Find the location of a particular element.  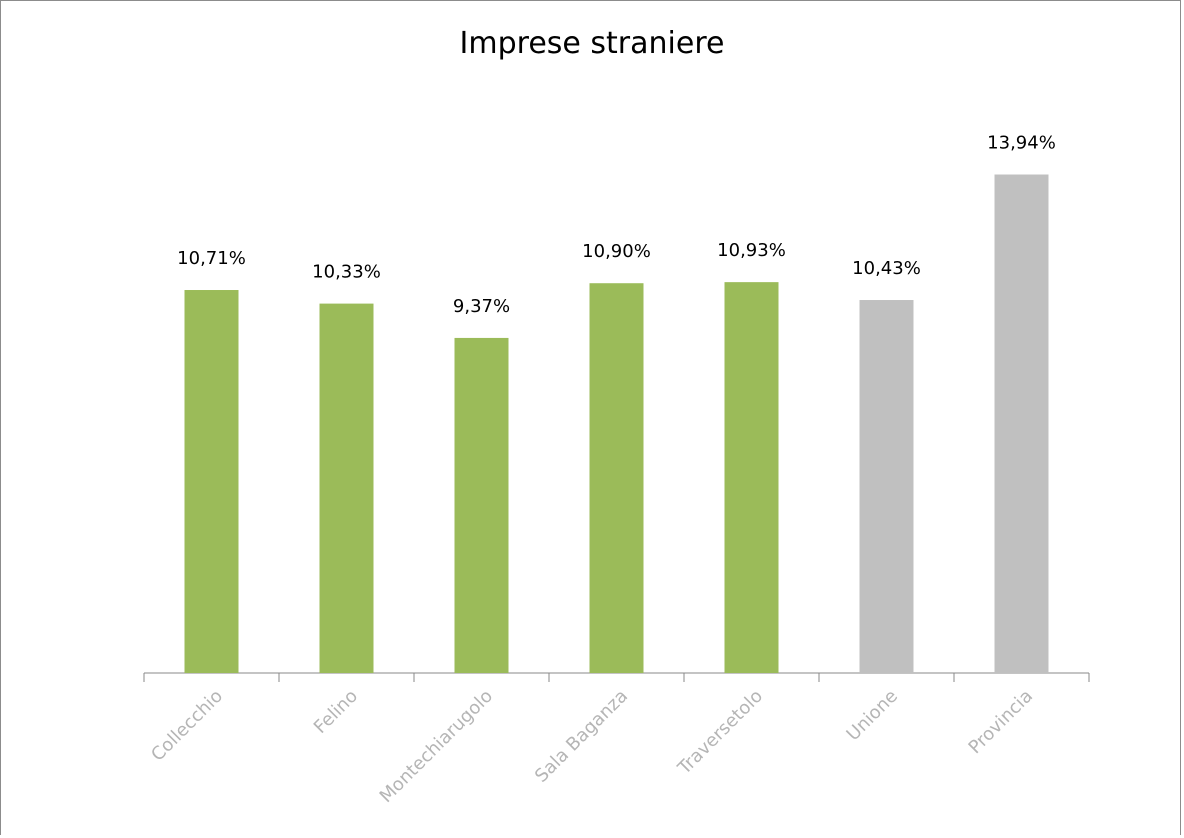

x-tick-label: Sala Baganza is located at coordinates (581, 736).